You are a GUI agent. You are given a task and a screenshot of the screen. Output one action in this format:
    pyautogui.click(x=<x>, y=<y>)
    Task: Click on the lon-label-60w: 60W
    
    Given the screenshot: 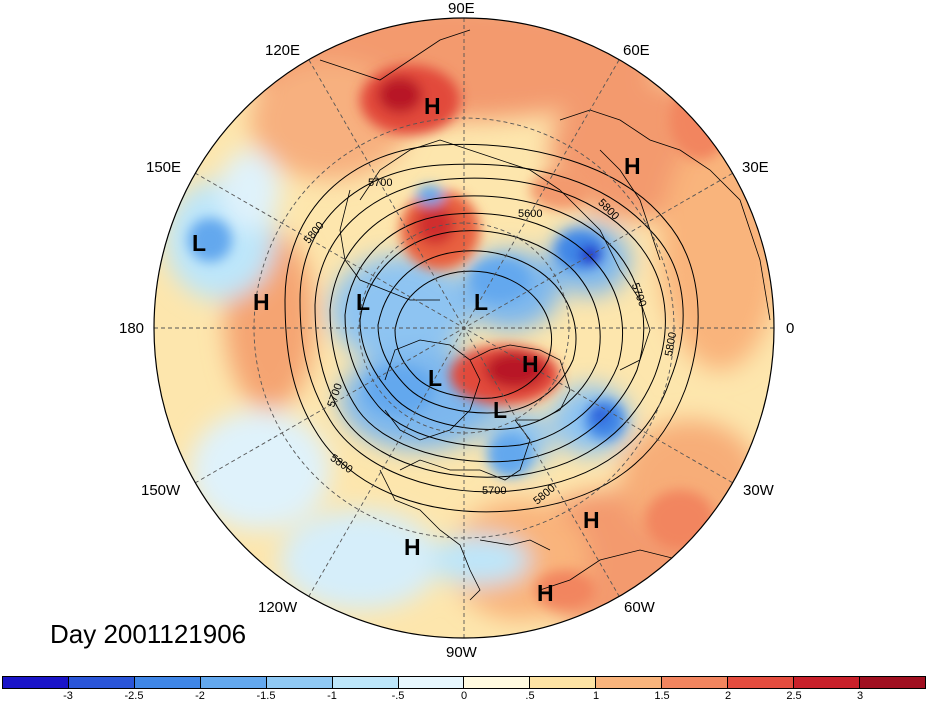 What is the action you would take?
    pyautogui.click(x=639, y=607)
    